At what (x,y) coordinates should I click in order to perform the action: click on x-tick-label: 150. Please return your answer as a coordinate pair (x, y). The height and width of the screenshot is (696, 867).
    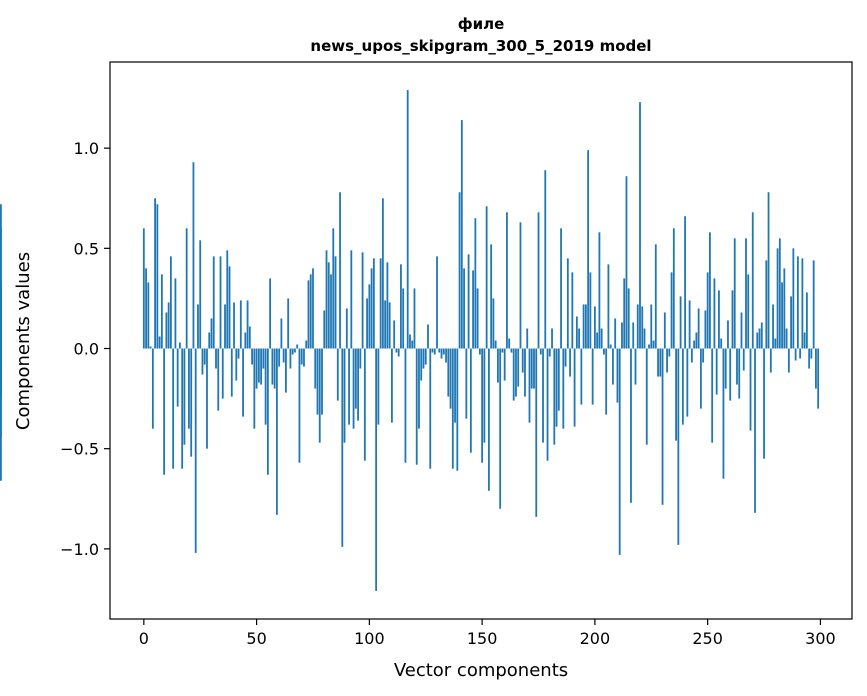
    Looking at the image, I should click on (482, 638).